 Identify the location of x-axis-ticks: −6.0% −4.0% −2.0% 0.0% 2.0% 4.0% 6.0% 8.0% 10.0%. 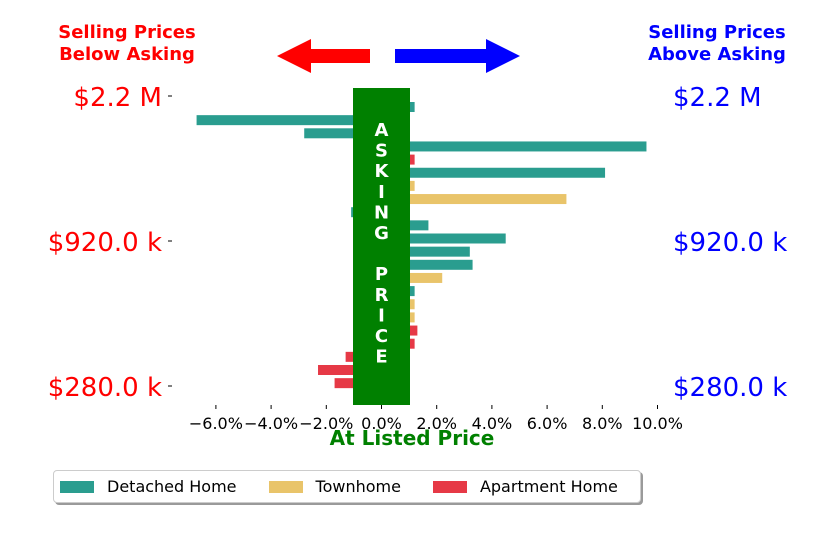
(436, 419).